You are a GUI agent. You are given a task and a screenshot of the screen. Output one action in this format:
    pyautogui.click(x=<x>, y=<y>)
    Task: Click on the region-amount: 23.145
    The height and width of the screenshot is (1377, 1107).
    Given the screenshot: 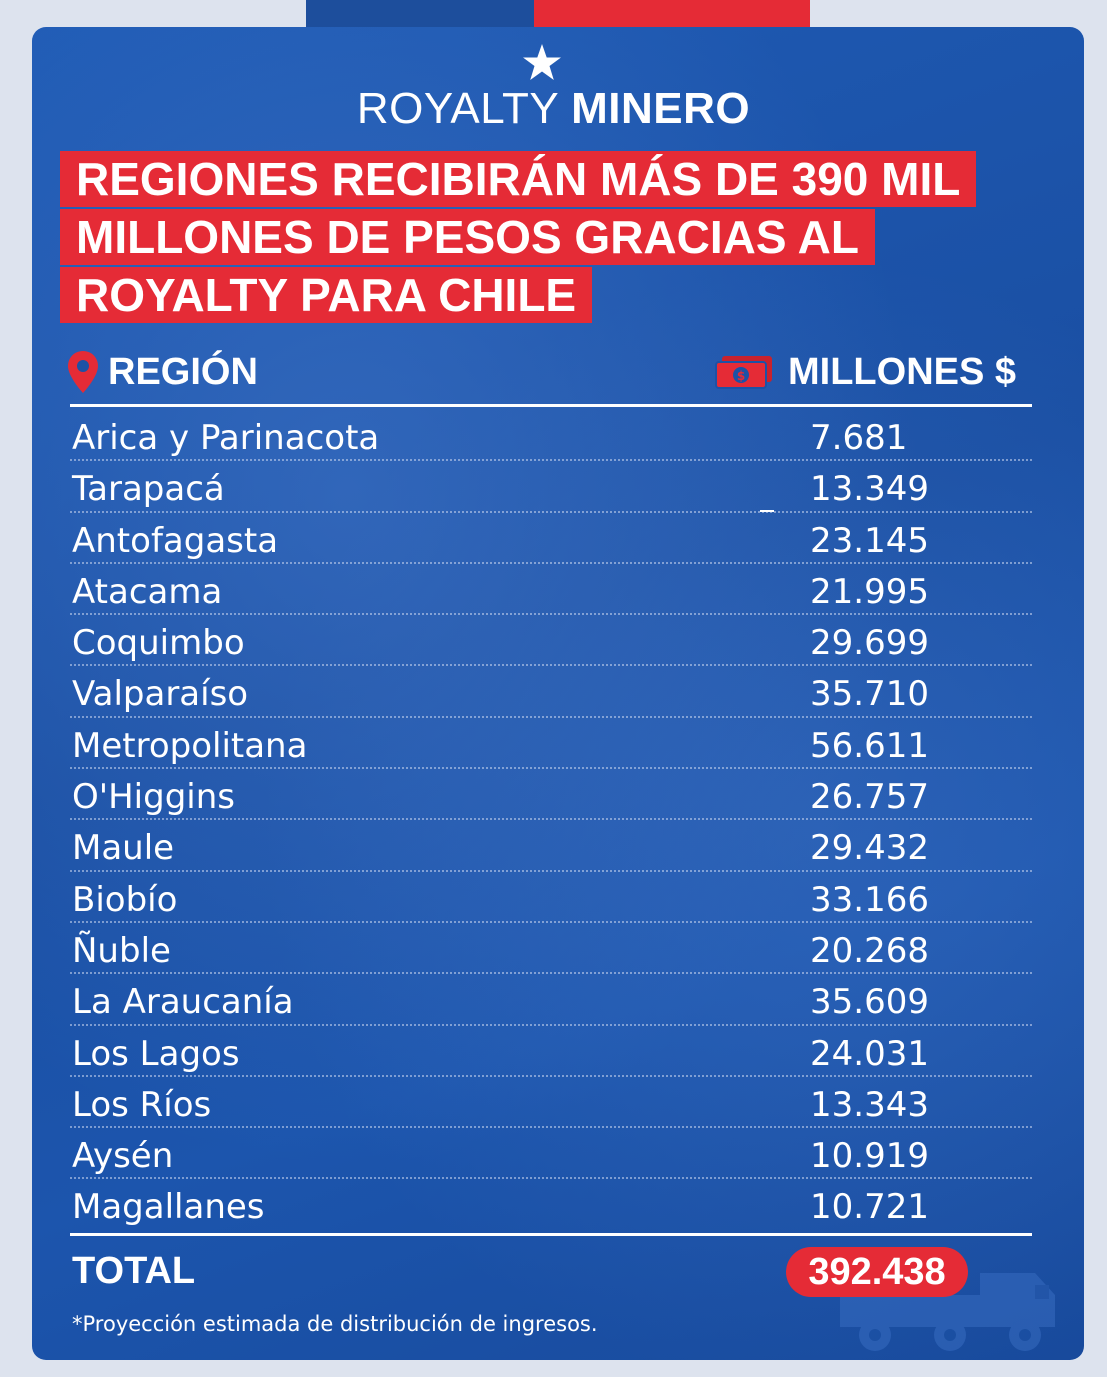 What is the action you would take?
    pyautogui.click(x=869, y=540)
    